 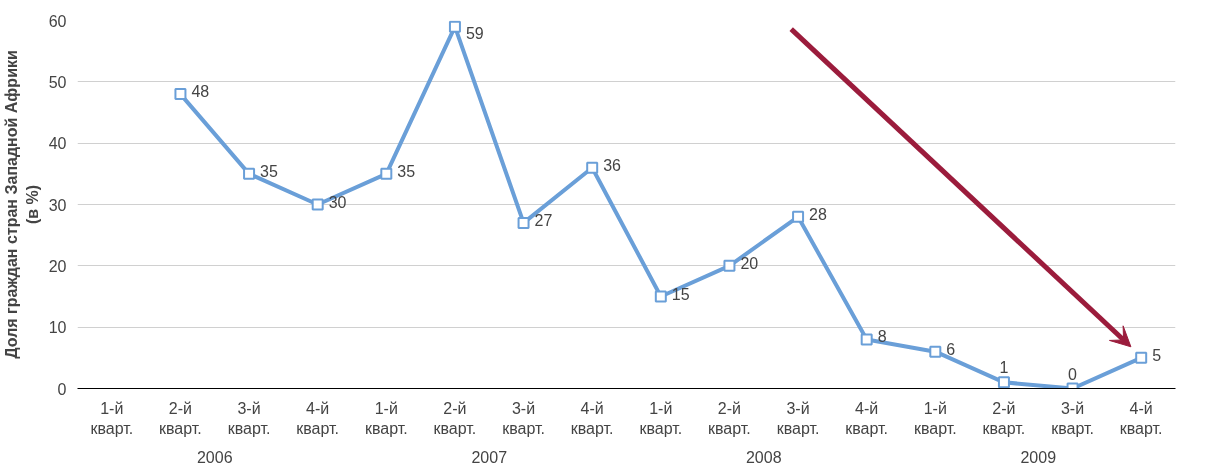 I want to click on data-label: 28, so click(x=818, y=214).